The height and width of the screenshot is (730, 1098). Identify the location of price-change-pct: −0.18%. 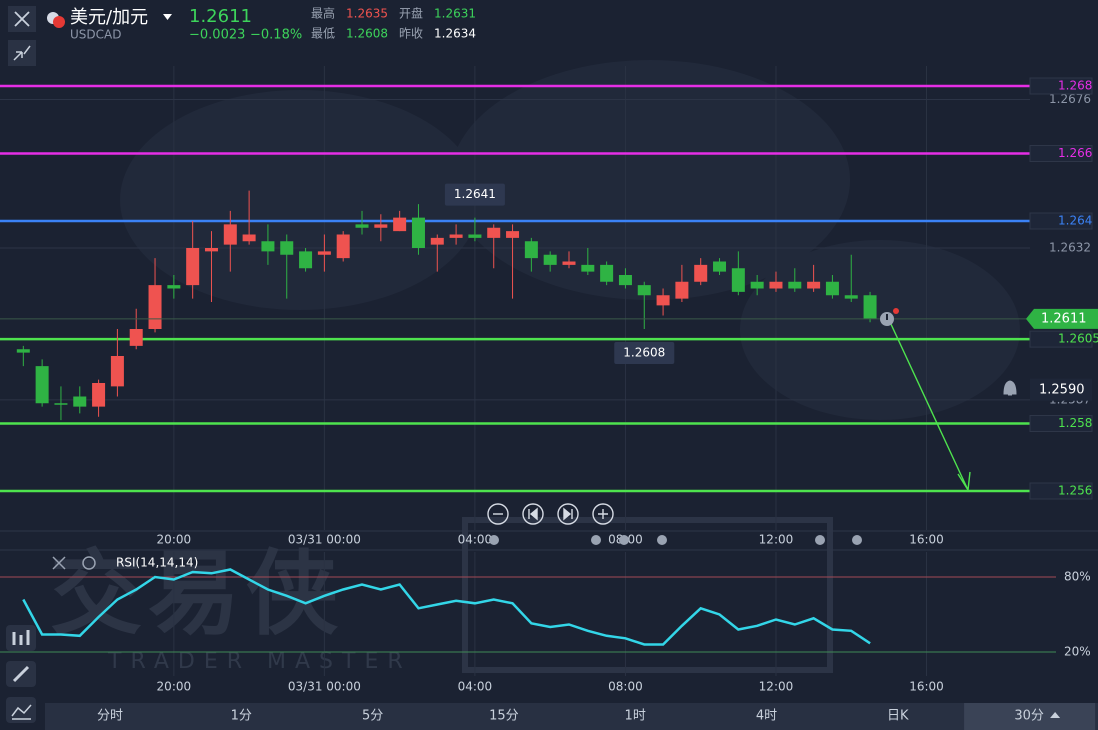
(276, 35).